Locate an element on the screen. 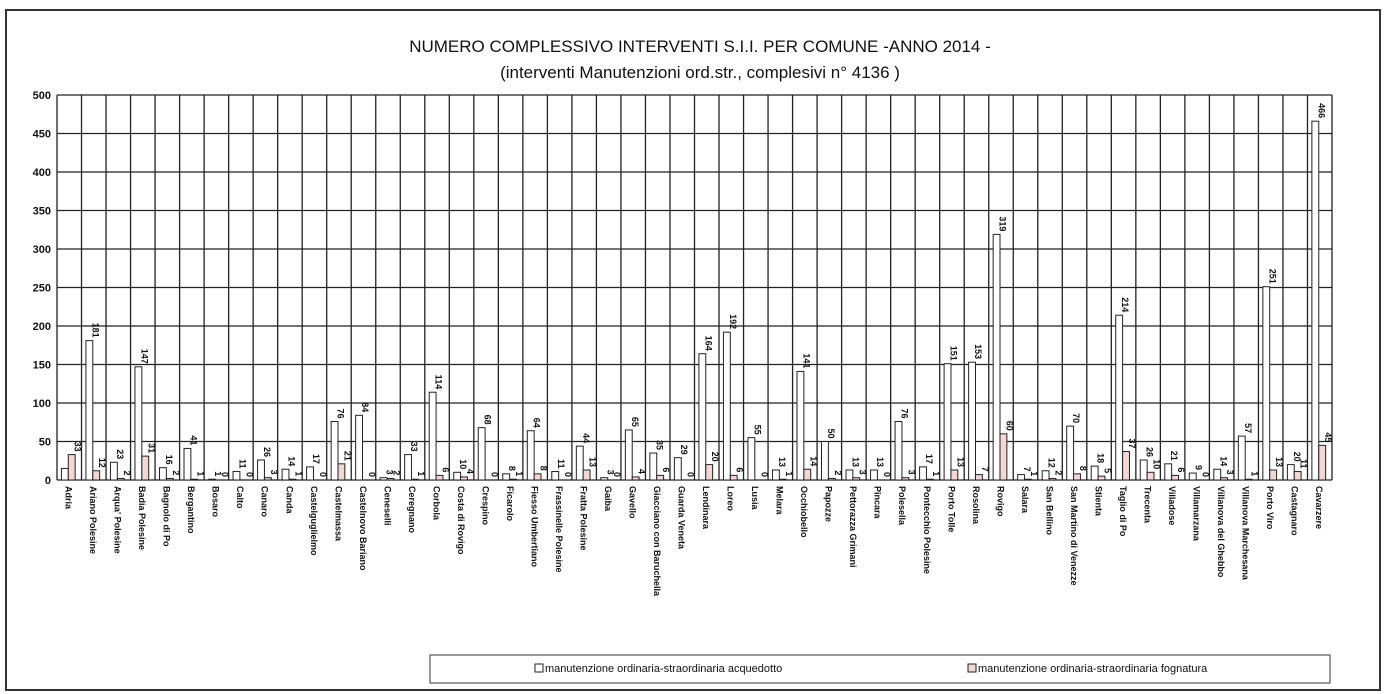  x-tick-label: Villadose is located at coordinates (1172, 505).